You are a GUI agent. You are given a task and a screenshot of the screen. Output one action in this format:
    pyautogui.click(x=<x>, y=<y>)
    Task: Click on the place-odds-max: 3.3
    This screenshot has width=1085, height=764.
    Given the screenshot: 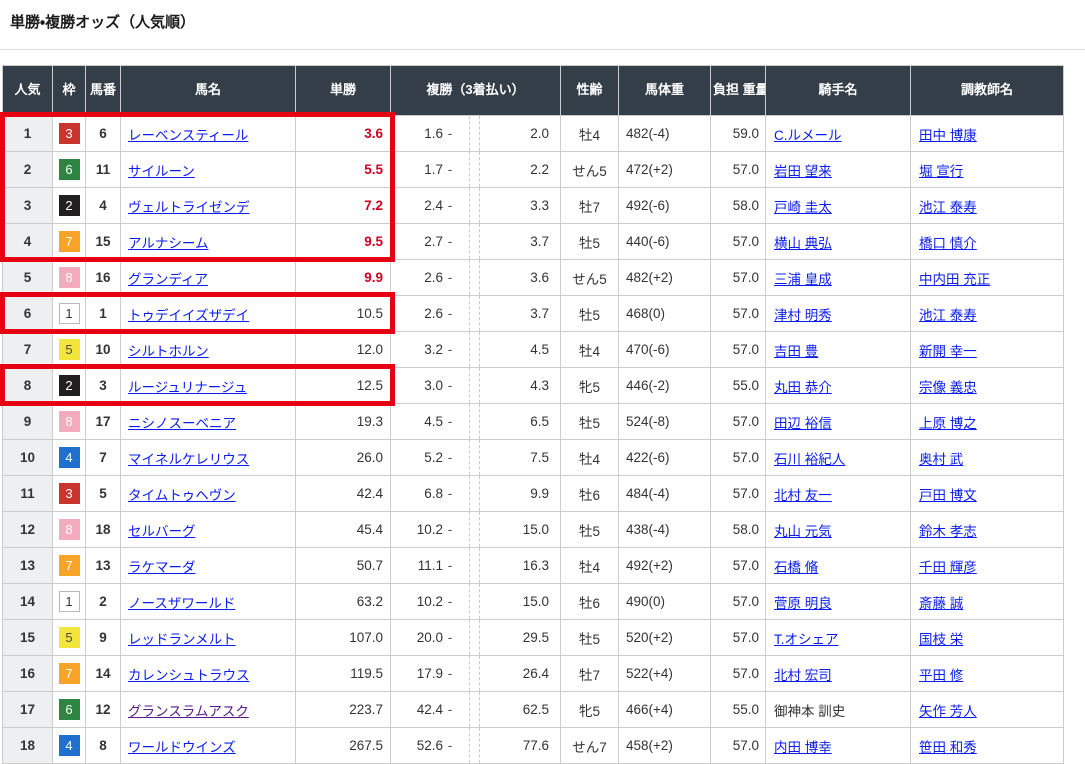 What is the action you would take?
    pyautogui.click(x=539, y=205)
    